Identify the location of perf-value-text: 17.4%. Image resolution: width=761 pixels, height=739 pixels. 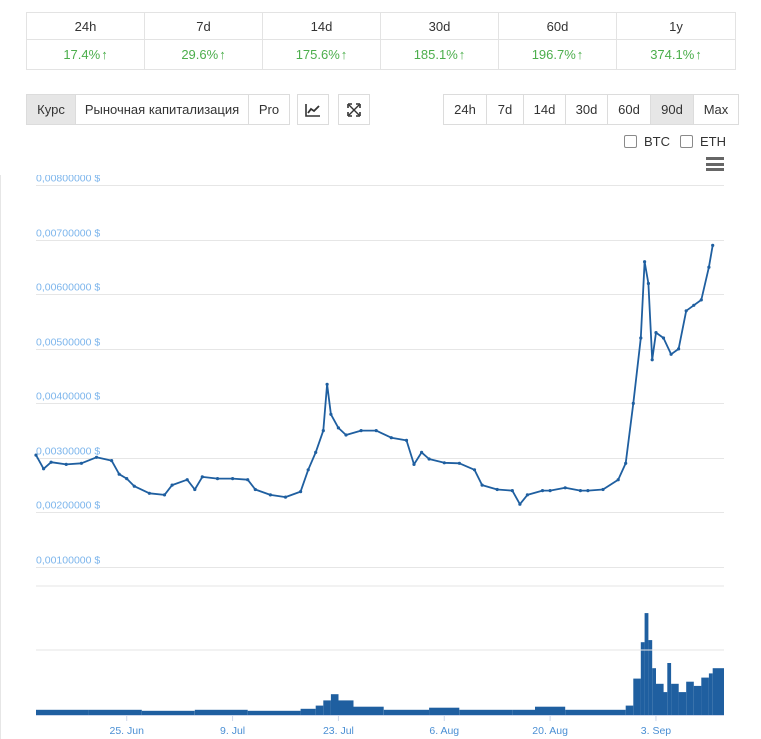
(82, 54).